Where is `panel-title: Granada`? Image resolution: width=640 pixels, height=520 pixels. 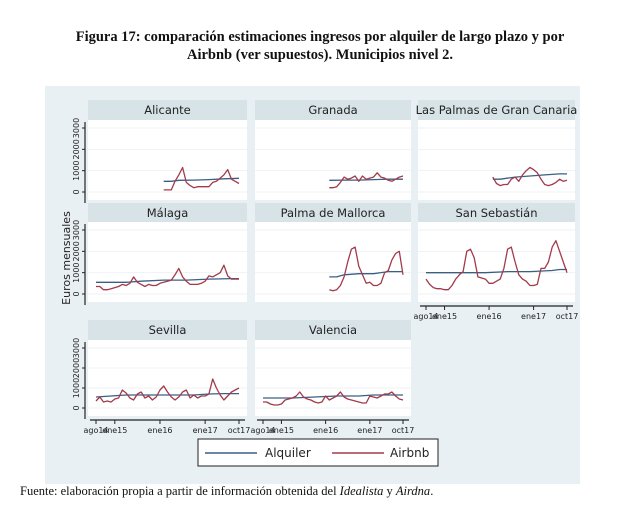 panel-title: Granada is located at coordinates (332, 110).